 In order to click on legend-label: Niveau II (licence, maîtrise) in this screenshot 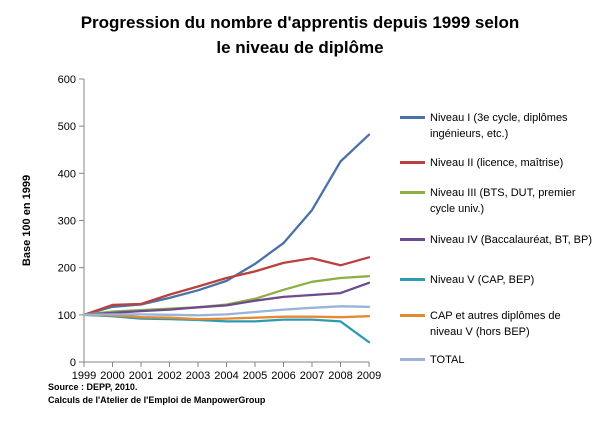, I will do `click(497, 163)`.